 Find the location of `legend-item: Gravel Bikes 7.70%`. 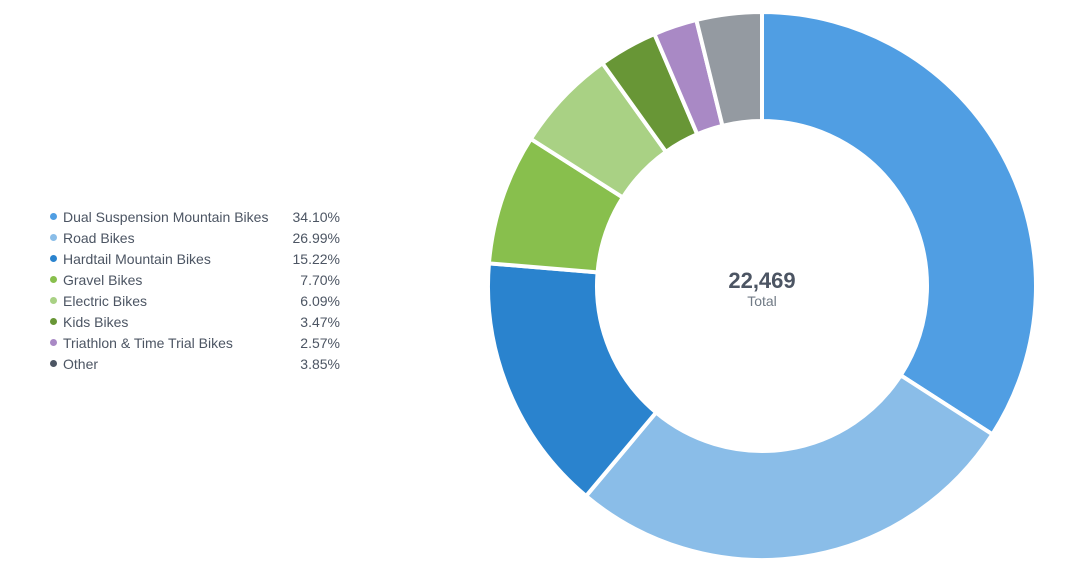

legend-item: Gravel Bikes 7.70% is located at coordinates (195, 279).